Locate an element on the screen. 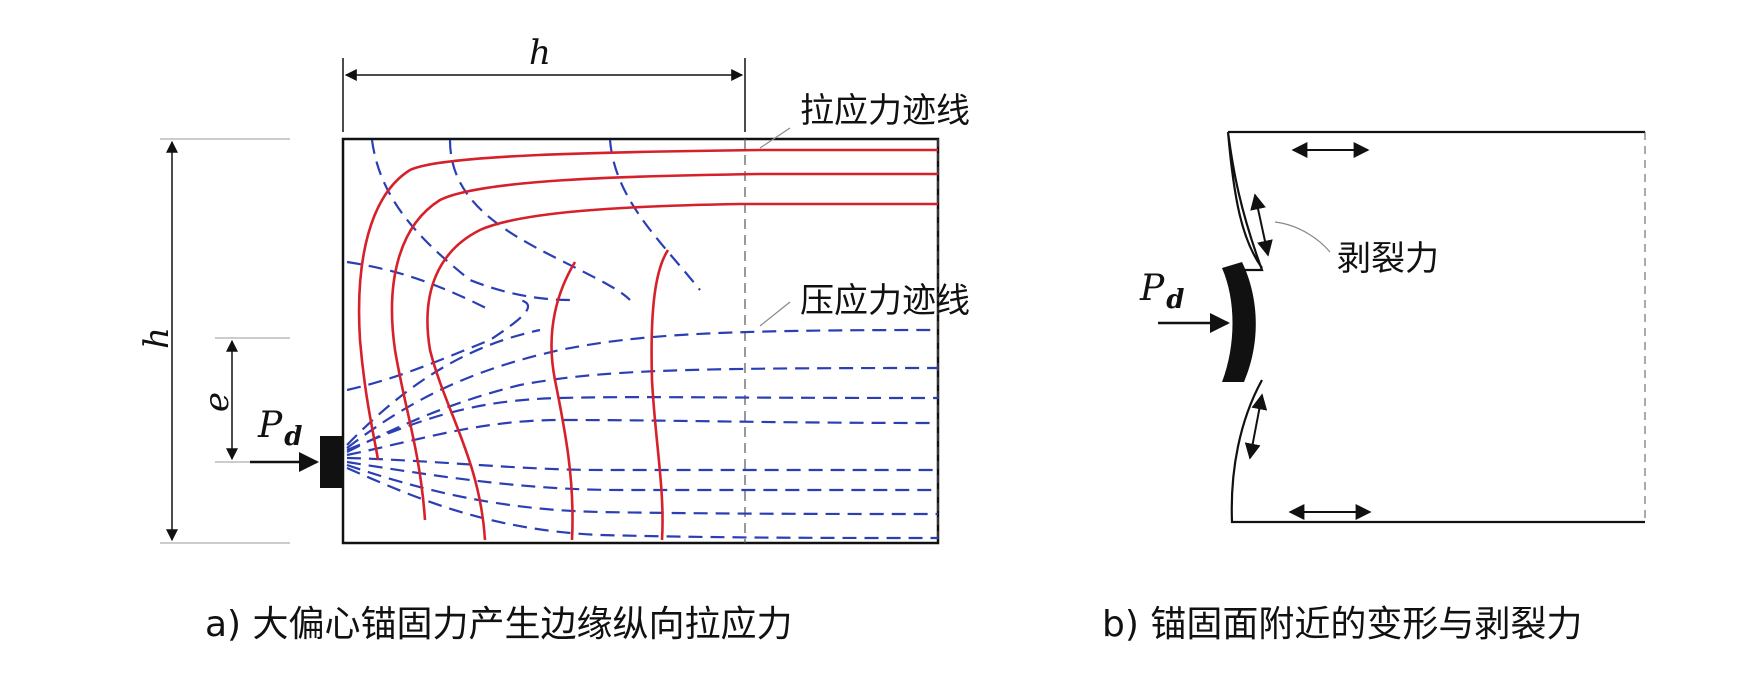 The width and height of the screenshot is (1744, 674). dim-h-top-label: h is located at coordinates (540, 53).